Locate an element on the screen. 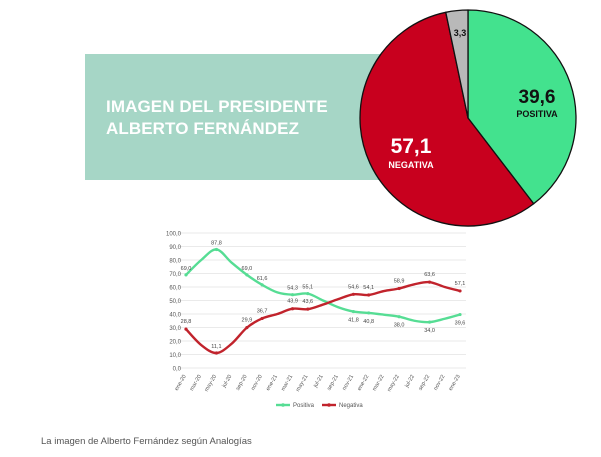 The height and width of the screenshot is (457, 601). x-tick-label: ene-22 is located at coordinates (364, 383).